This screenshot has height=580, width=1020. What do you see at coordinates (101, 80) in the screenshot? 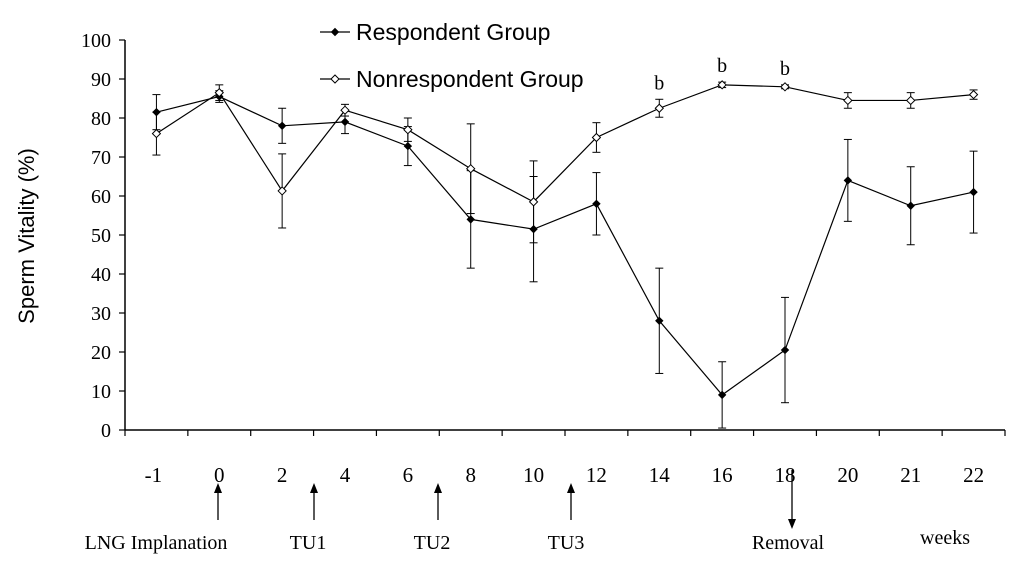
I see `y-tick-label: 90` at bounding box center [101, 80].